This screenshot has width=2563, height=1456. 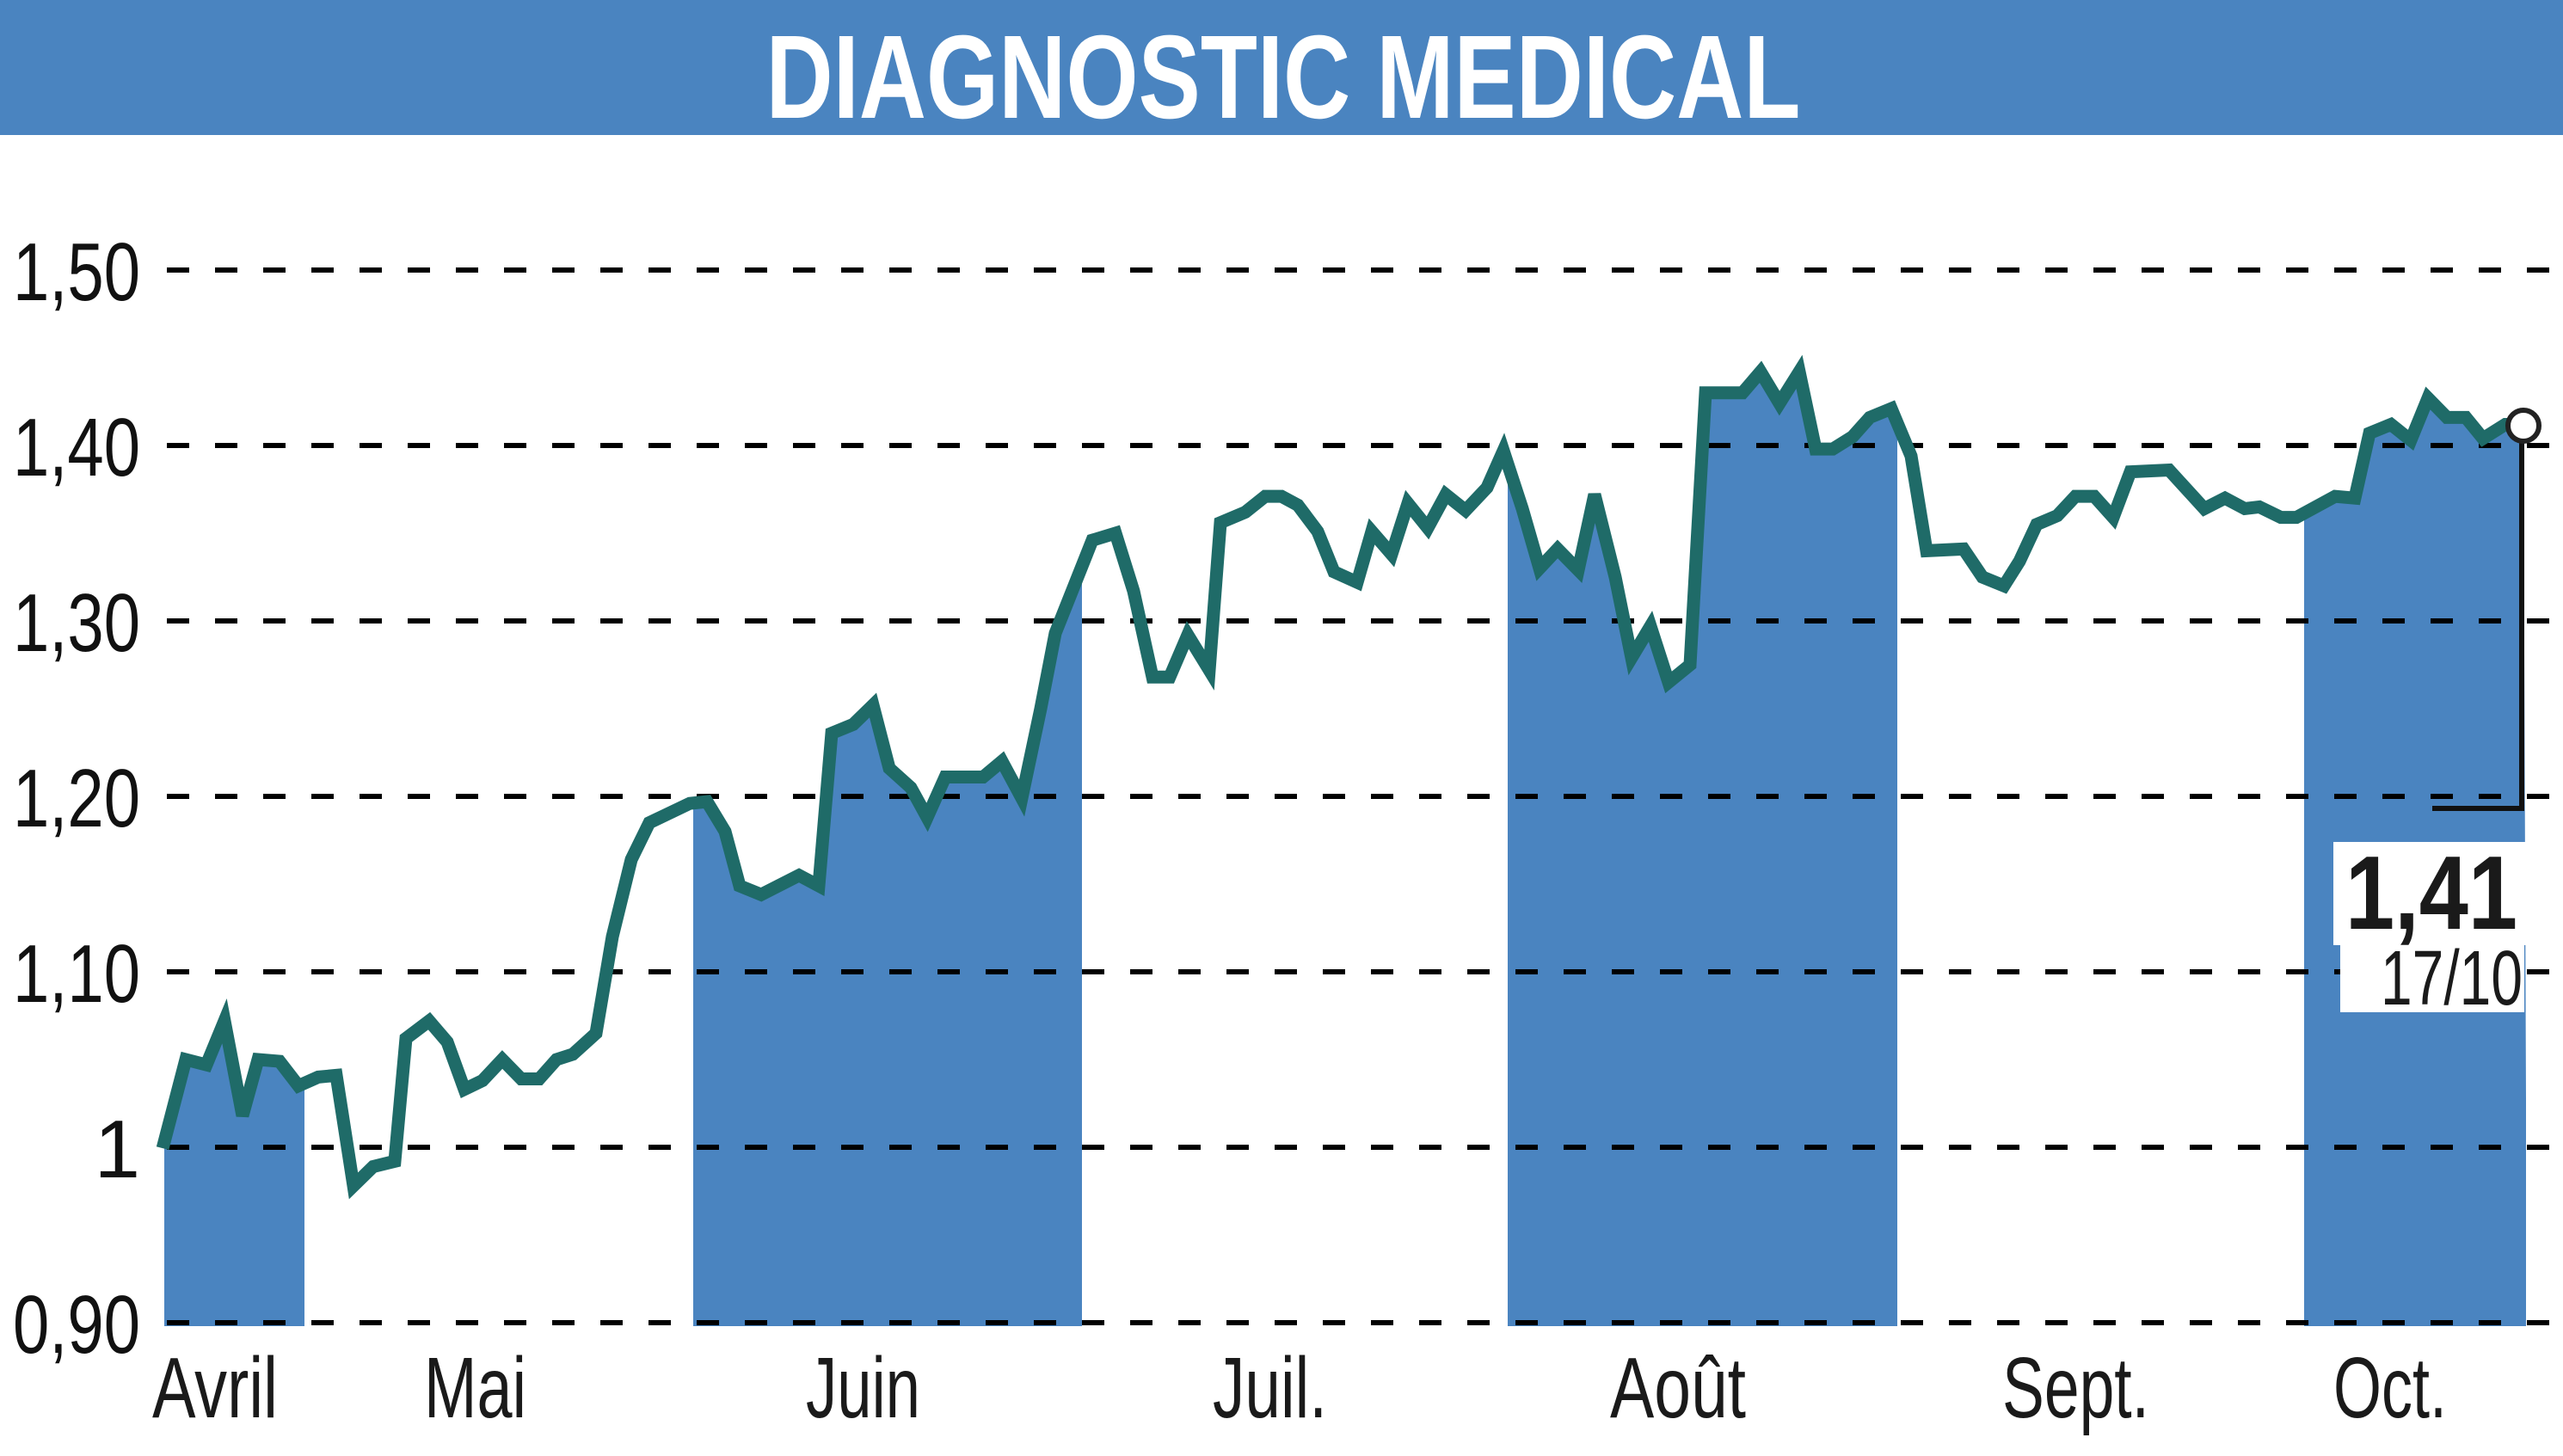 What do you see at coordinates (475, 1388) in the screenshot?
I see `x-tick-label: Mai` at bounding box center [475, 1388].